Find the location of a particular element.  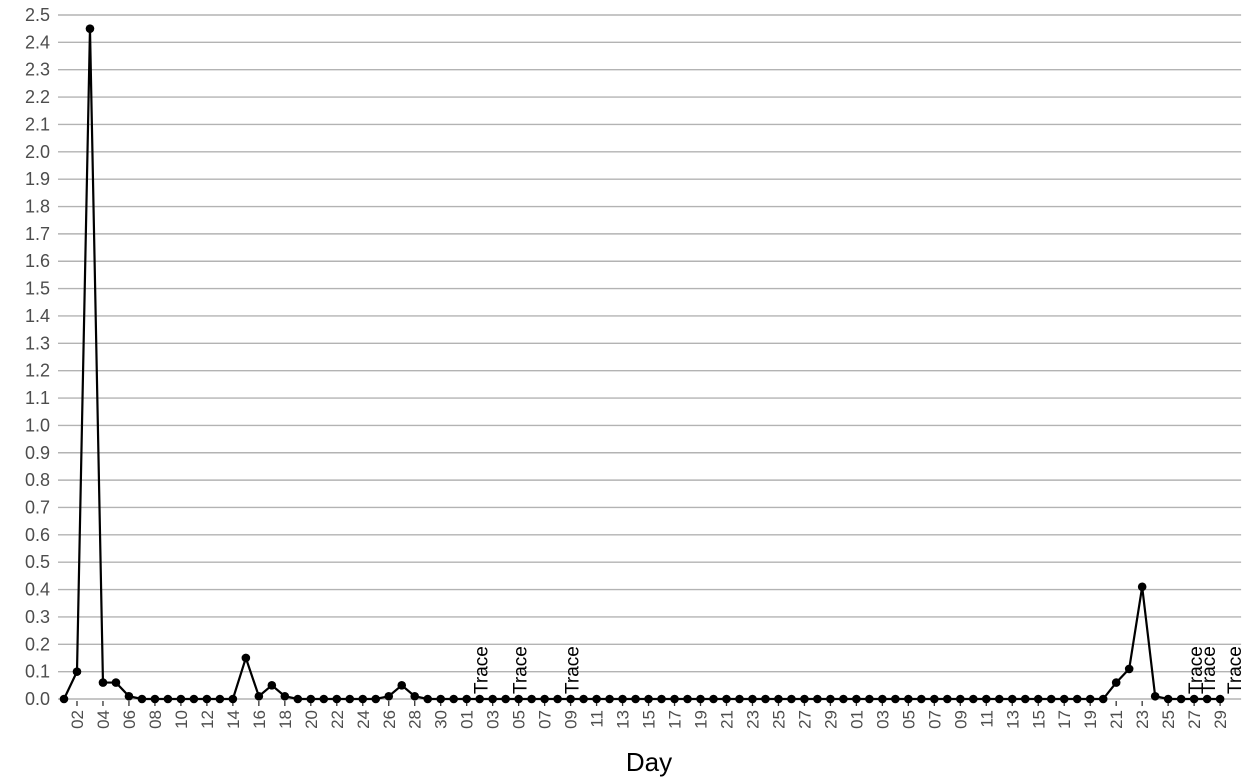

y-tick-label: 0.2 is located at coordinates (37, 644).